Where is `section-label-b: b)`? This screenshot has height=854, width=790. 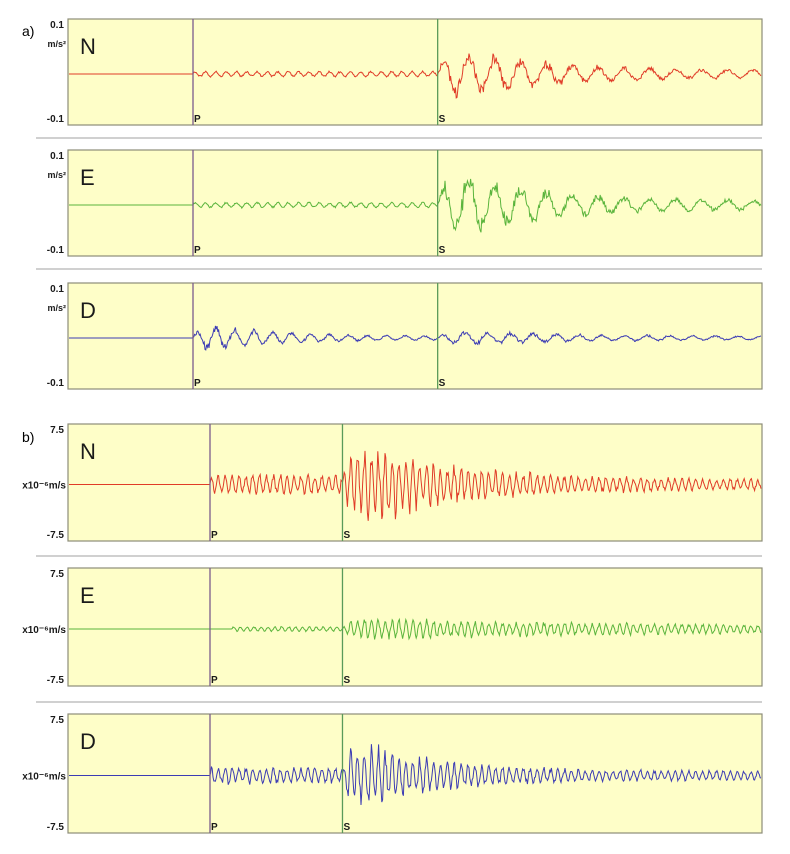
section-label-b: b) is located at coordinates (28, 437).